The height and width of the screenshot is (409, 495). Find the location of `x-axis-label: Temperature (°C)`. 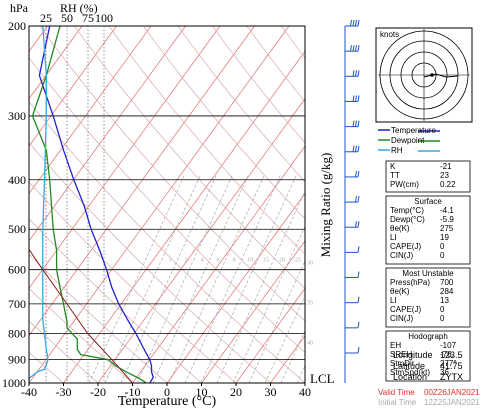

x-axis-label: Temperature (°C) is located at coordinates (167, 401).